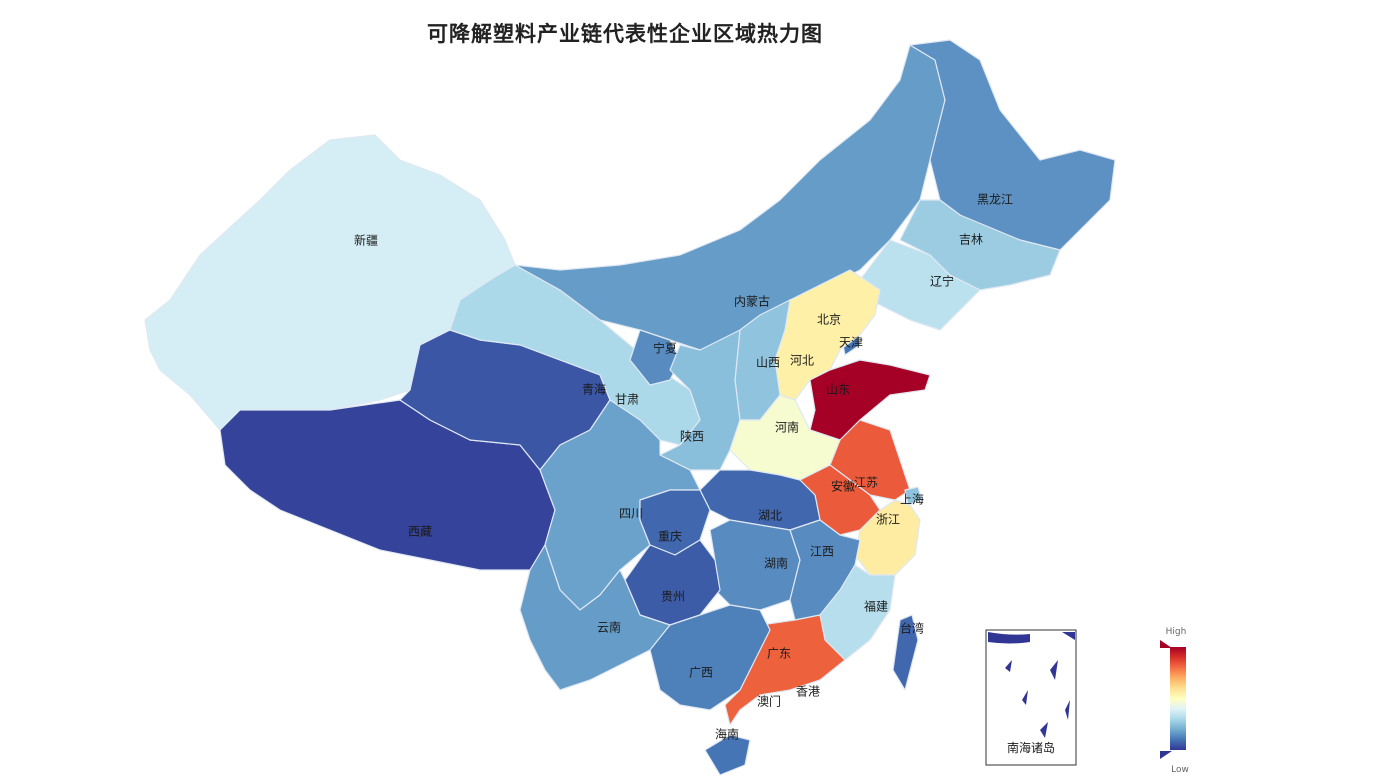 The height and width of the screenshot is (782, 1400). I want to click on legend-high-label: High, so click(1176, 632).